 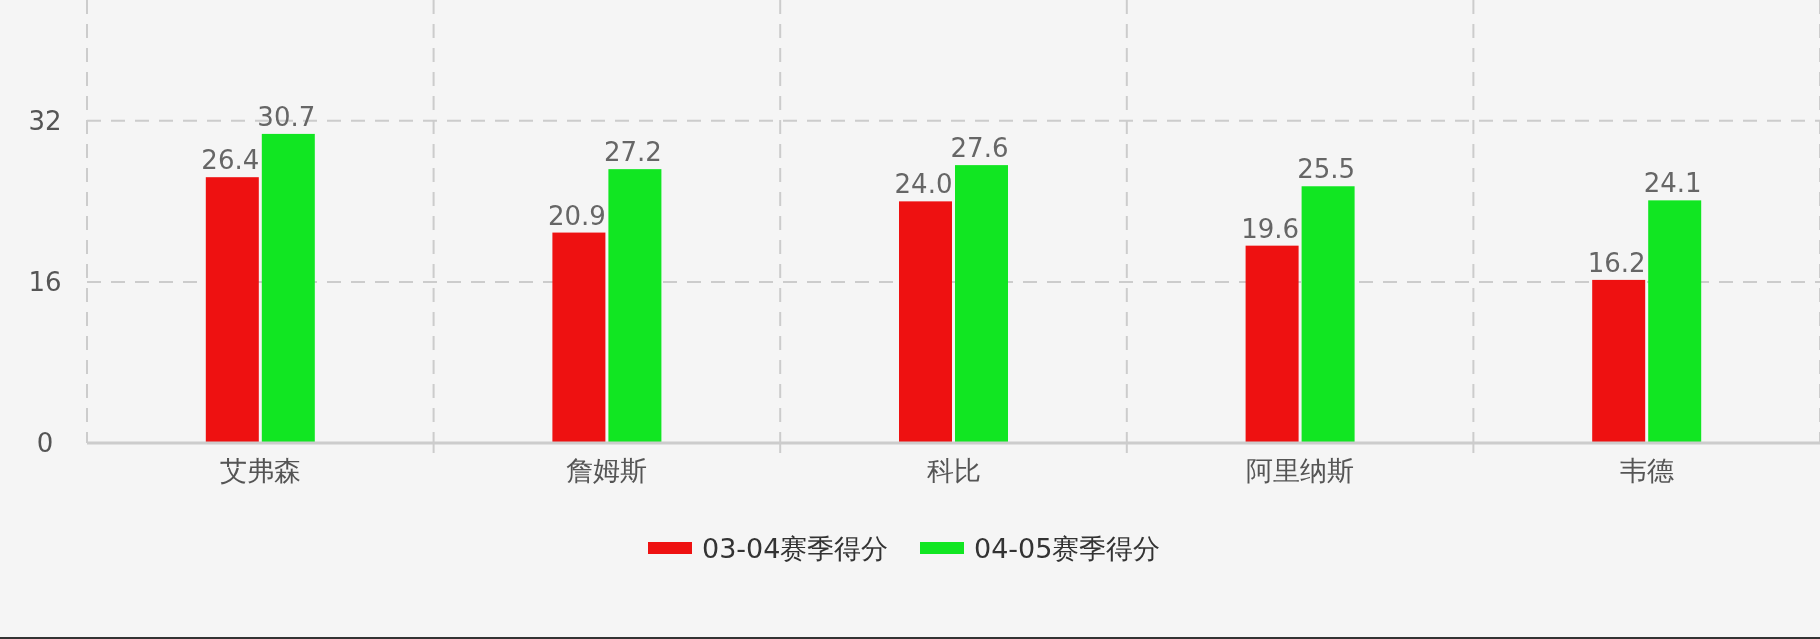 I want to click on x-tick-label: 韦德, so click(x=1646, y=470).